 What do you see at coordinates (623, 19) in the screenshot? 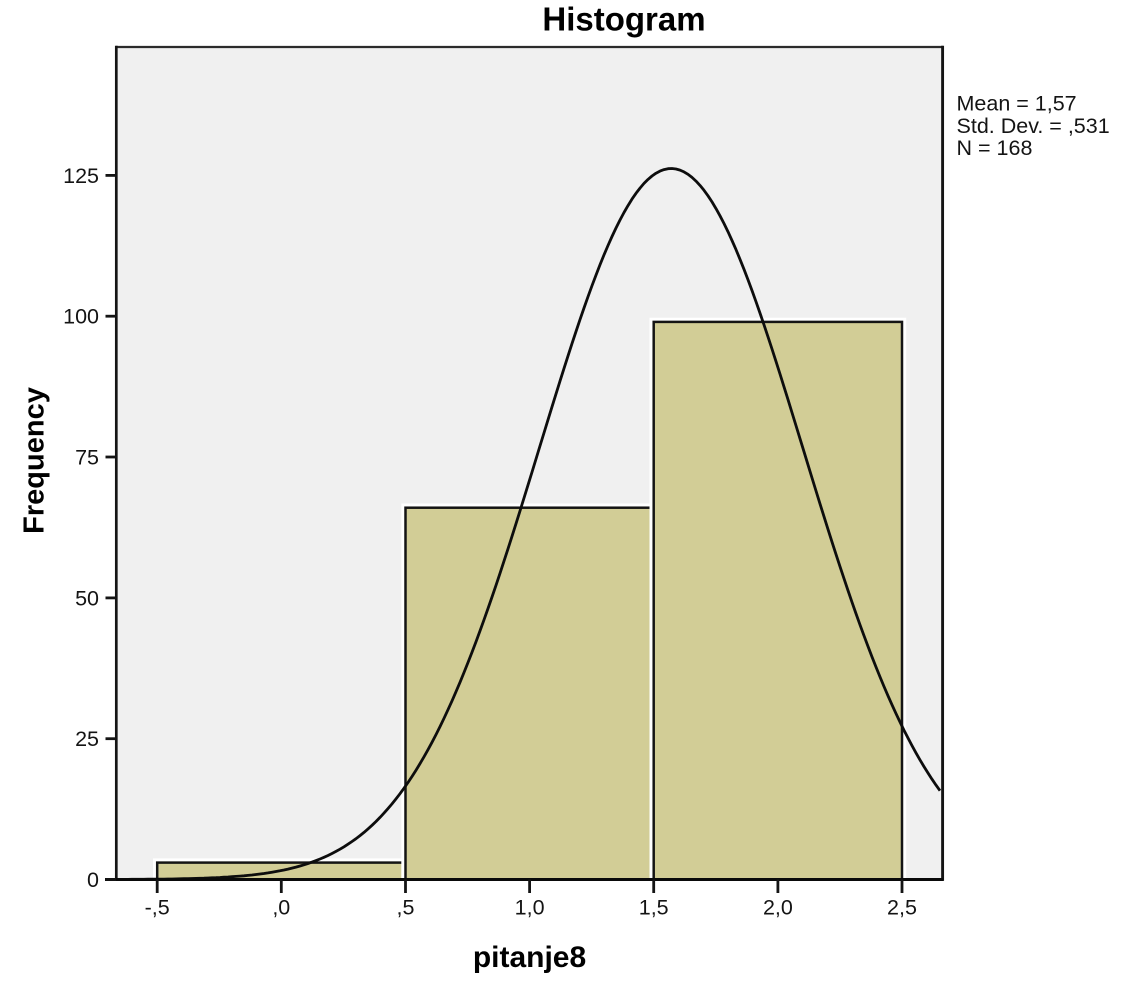
I see `svg-text: Histogram` at bounding box center [623, 19].